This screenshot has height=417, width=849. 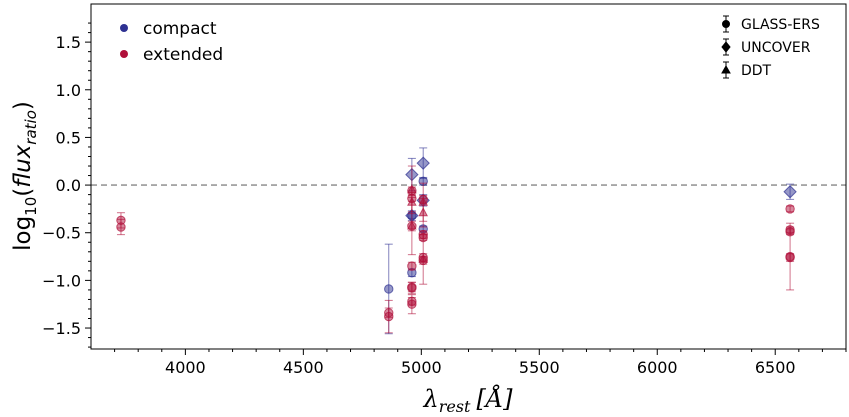 I want to click on y-axis-label-base: 10, so click(x=31, y=206).